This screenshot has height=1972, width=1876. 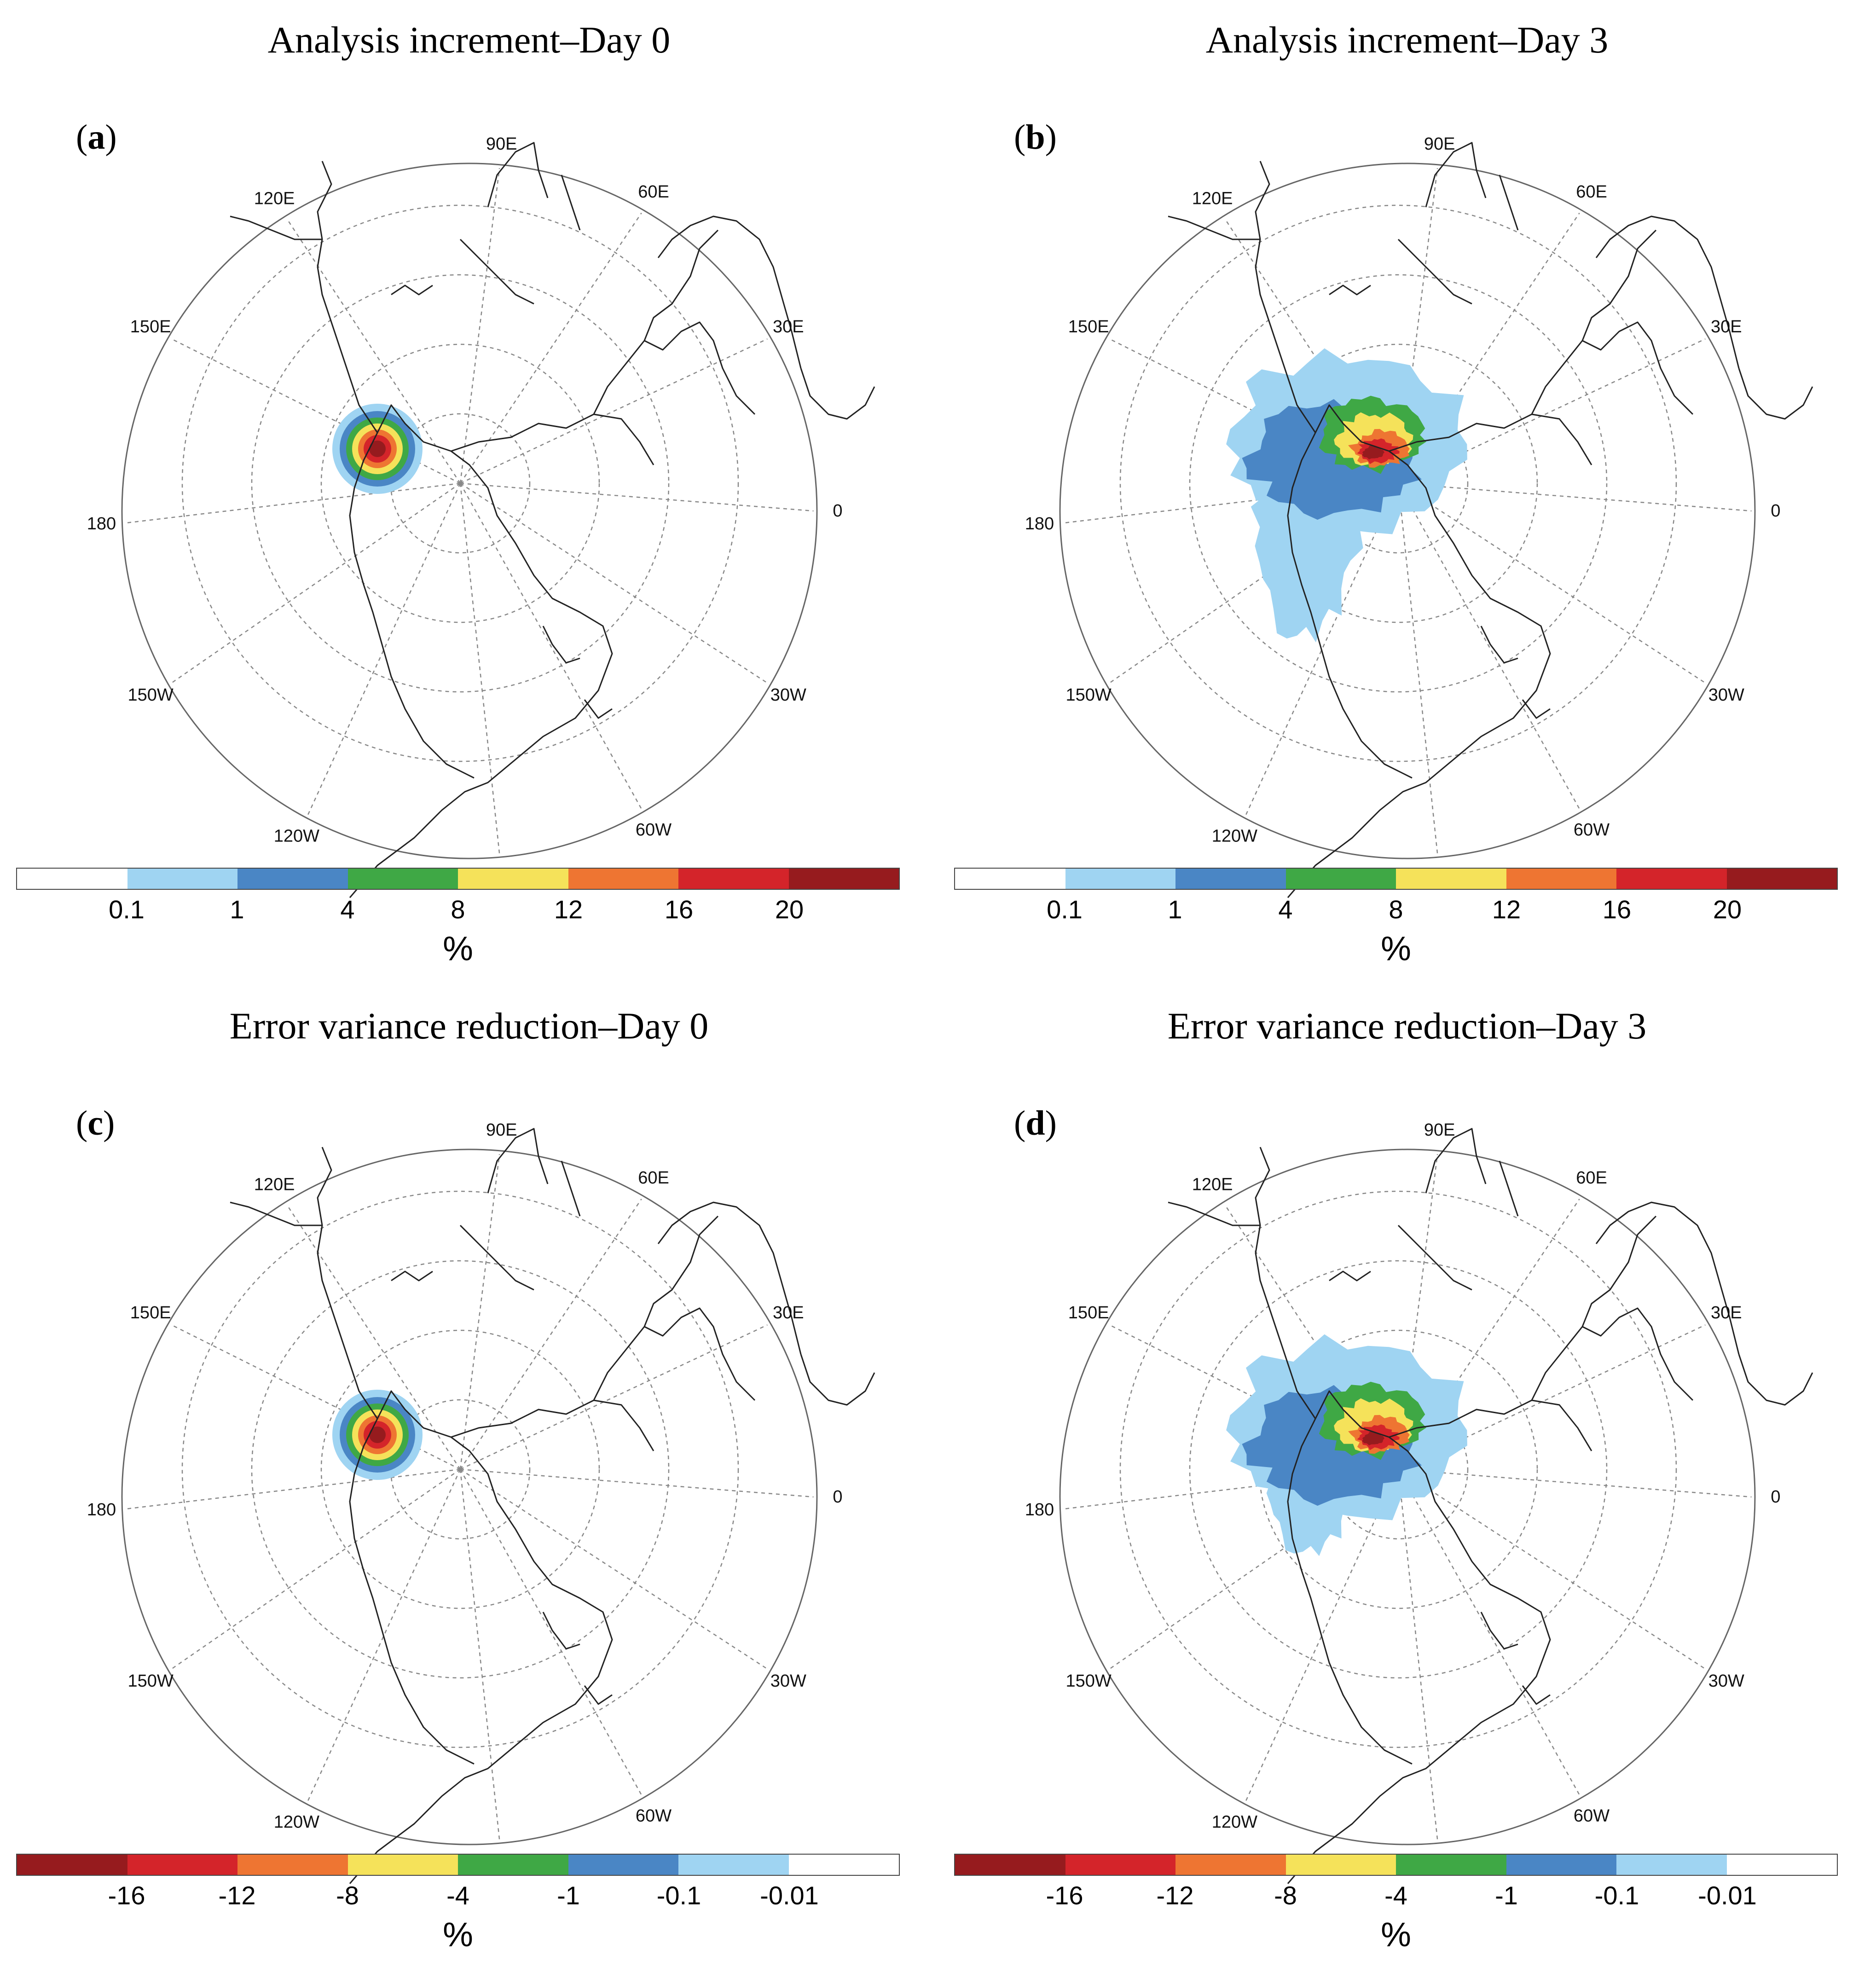 What do you see at coordinates (1395, 1895) in the screenshot?
I see `colorbar-tick-label: -4` at bounding box center [1395, 1895].